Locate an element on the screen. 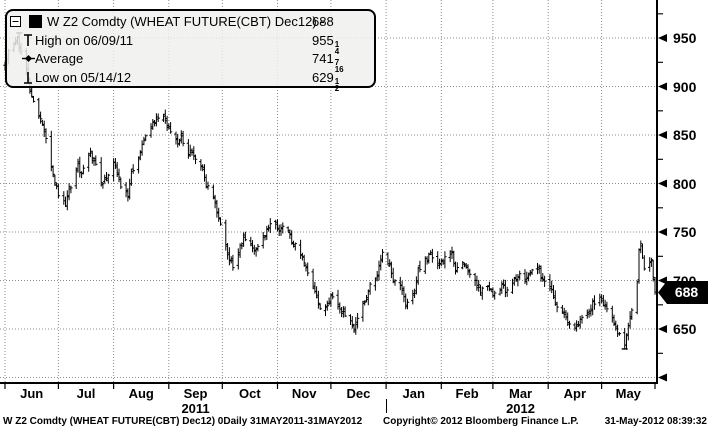 Image resolution: width=709 pixels, height=431 pixels. x-axis-month-label: Apr is located at coordinates (575, 393).